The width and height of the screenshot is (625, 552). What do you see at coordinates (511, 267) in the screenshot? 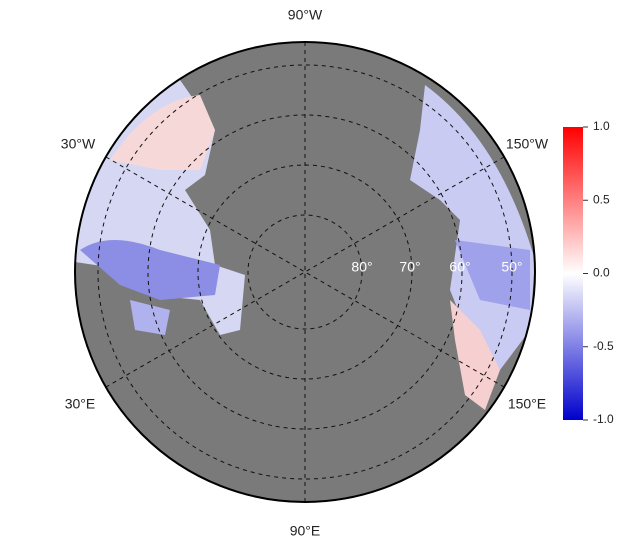
I see `latitude-label: 50°` at bounding box center [511, 267].